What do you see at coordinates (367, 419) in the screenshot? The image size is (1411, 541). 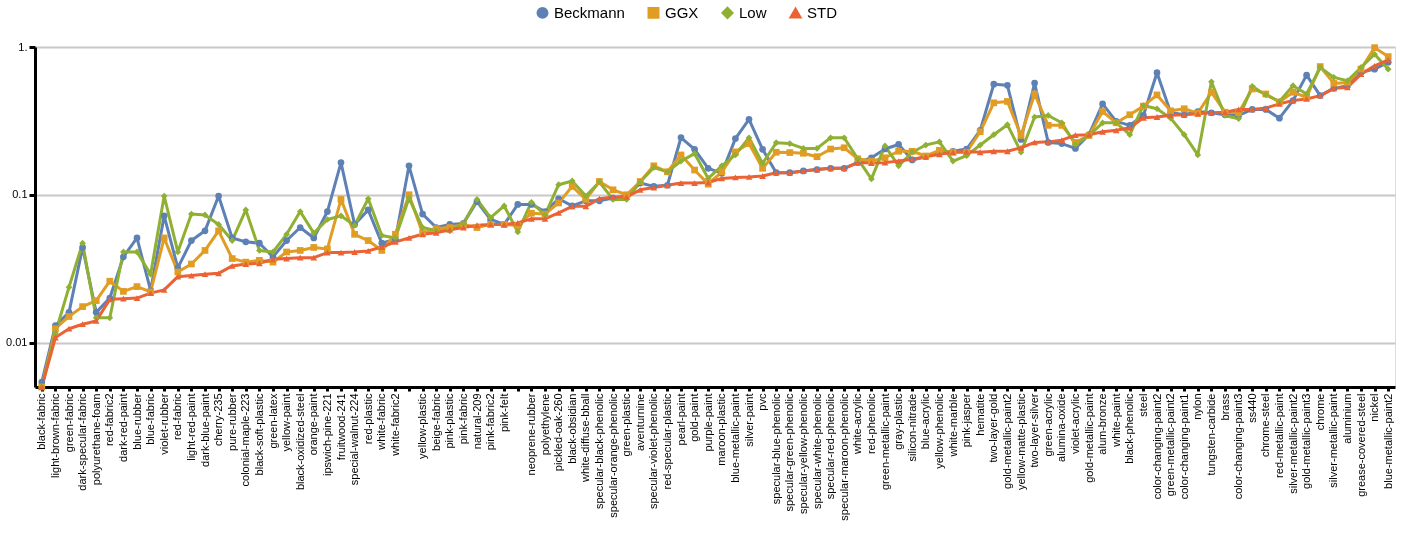 I see `x-tick-label: red-plastic` at bounding box center [367, 419].